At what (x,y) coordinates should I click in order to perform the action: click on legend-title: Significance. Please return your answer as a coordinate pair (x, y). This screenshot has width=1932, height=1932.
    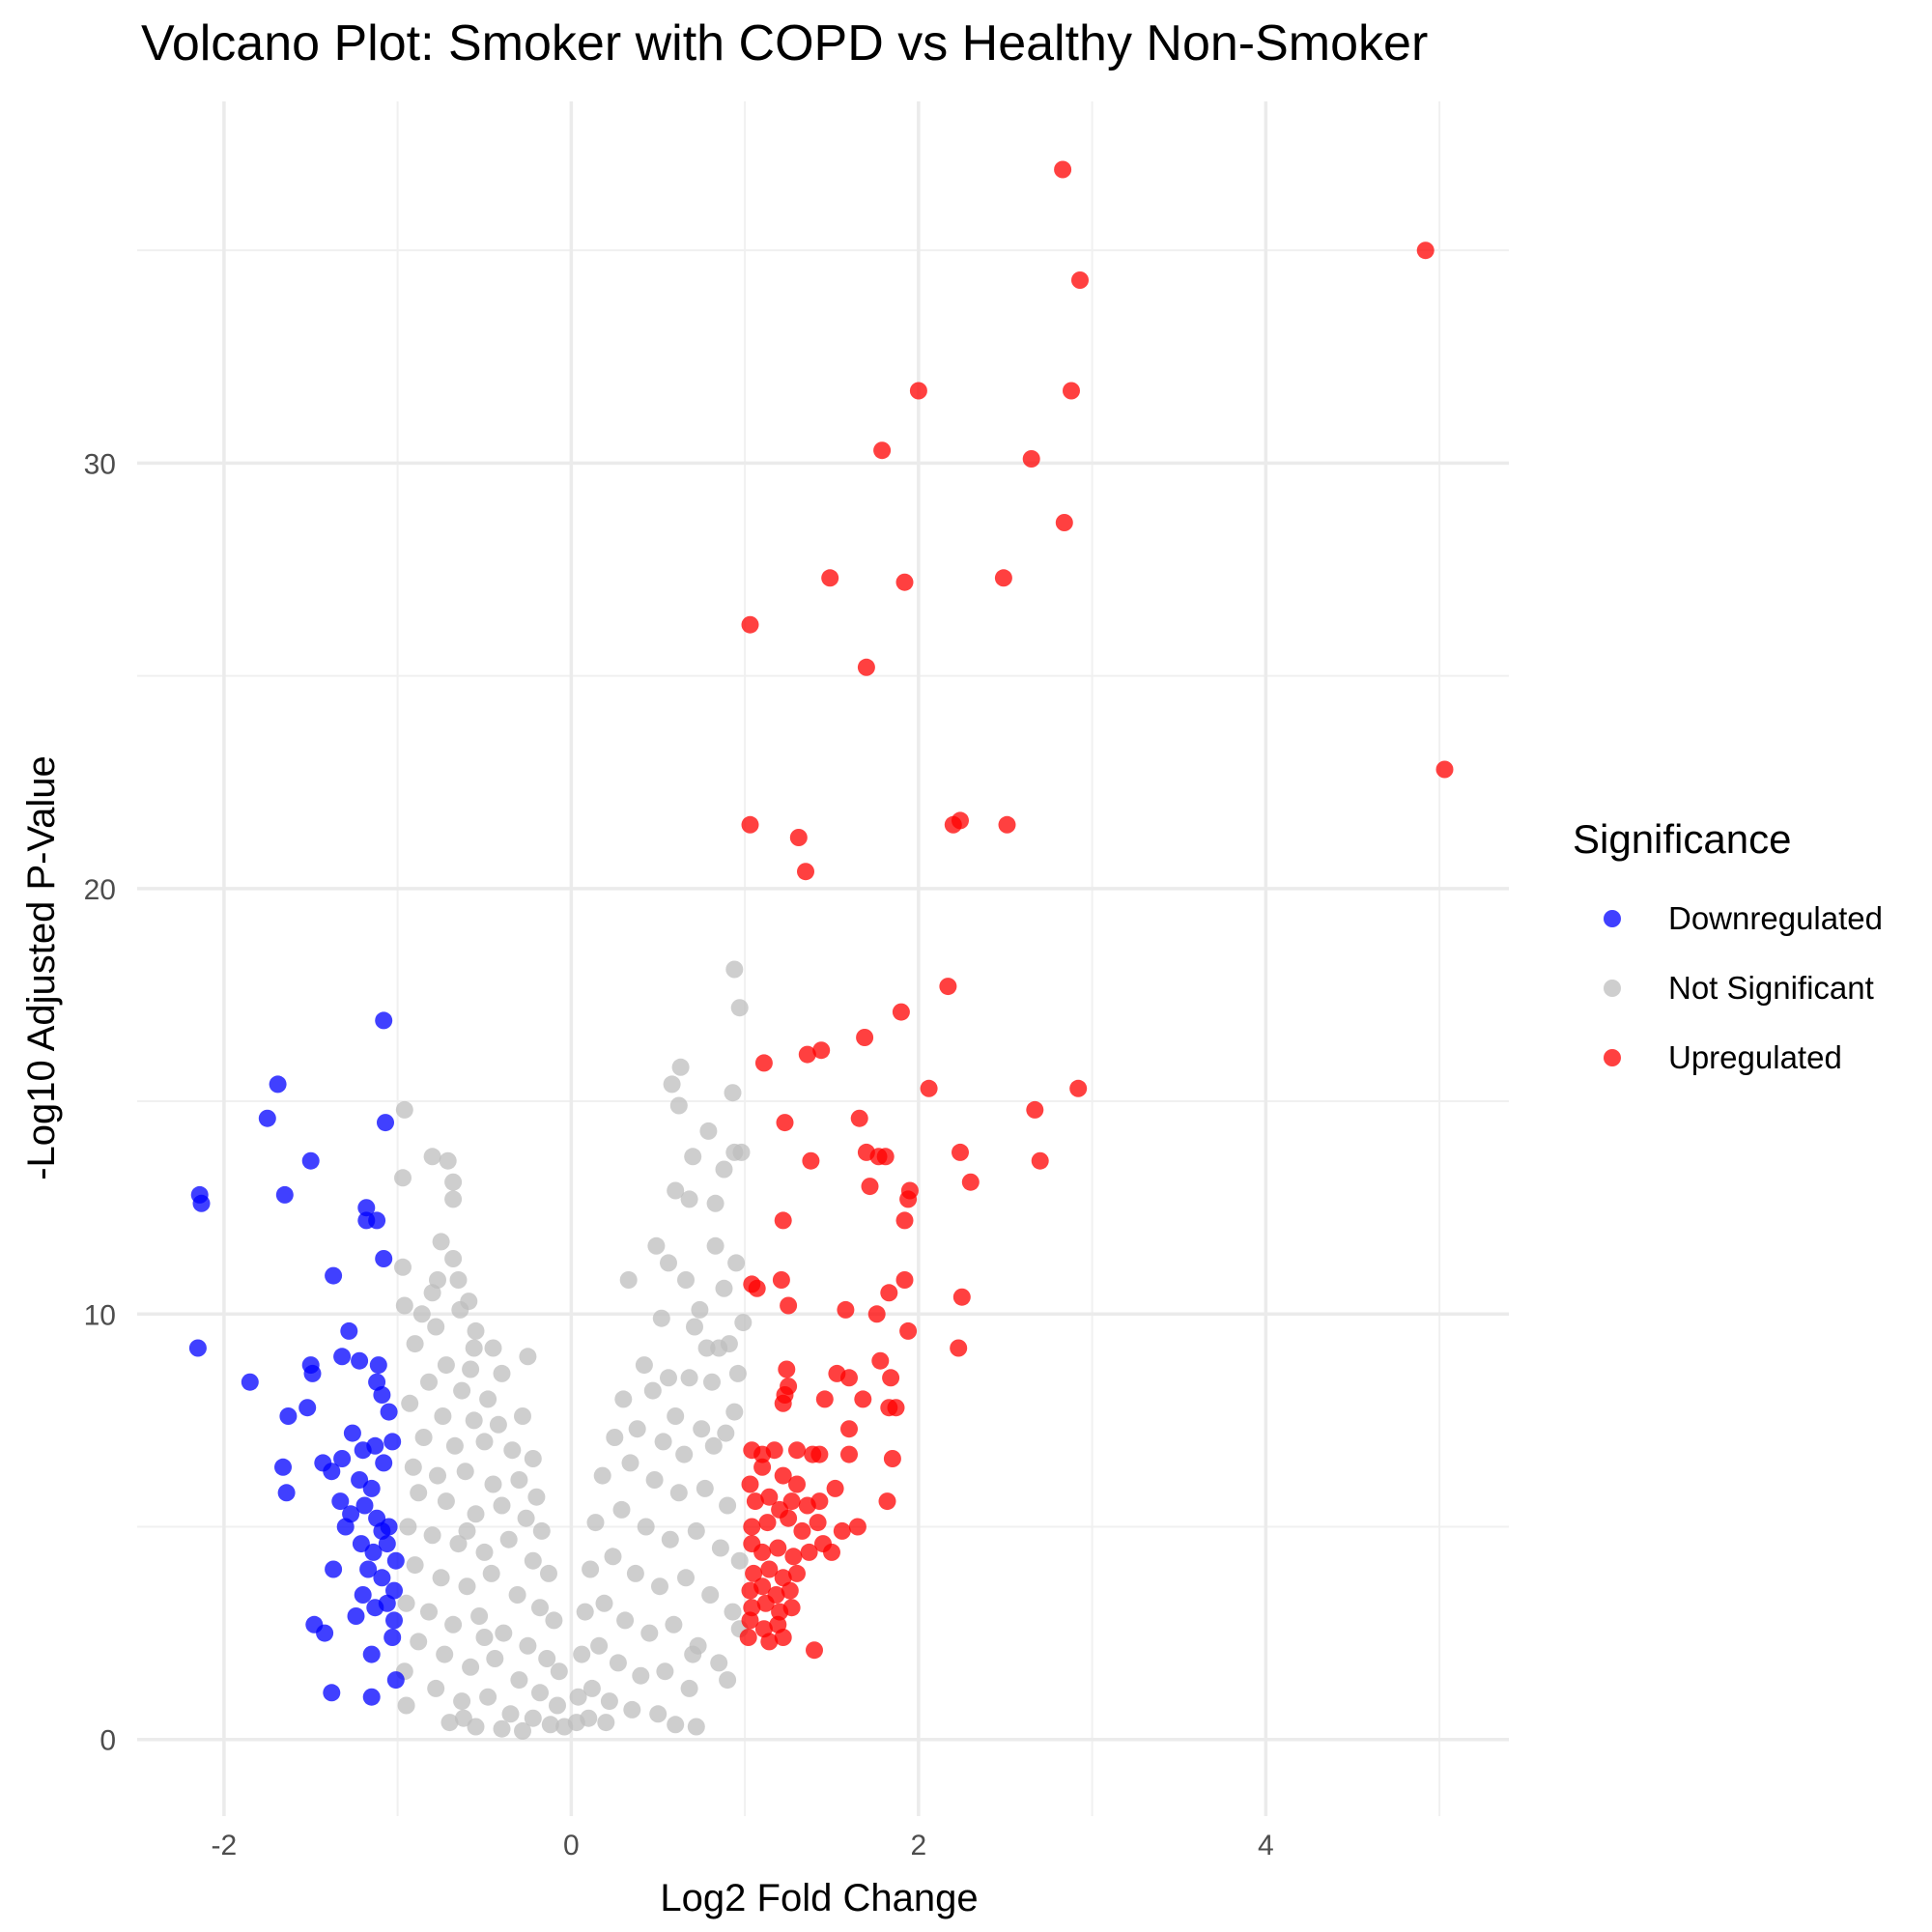
    Looking at the image, I should click on (1682, 839).